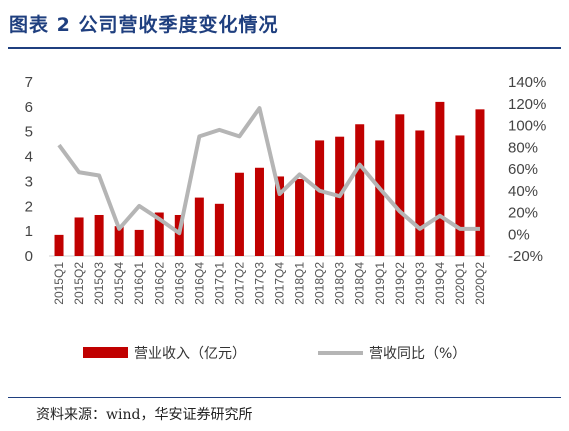  I want to click on x-tick-label: 2019Q3, so click(420, 283).